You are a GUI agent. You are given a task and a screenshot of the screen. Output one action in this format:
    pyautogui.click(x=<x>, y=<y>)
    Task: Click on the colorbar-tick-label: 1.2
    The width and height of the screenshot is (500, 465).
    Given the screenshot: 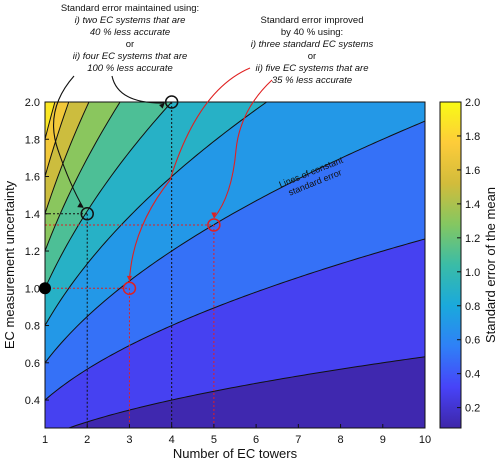 What is the action you would take?
    pyautogui.click(x=472, y=239)
    